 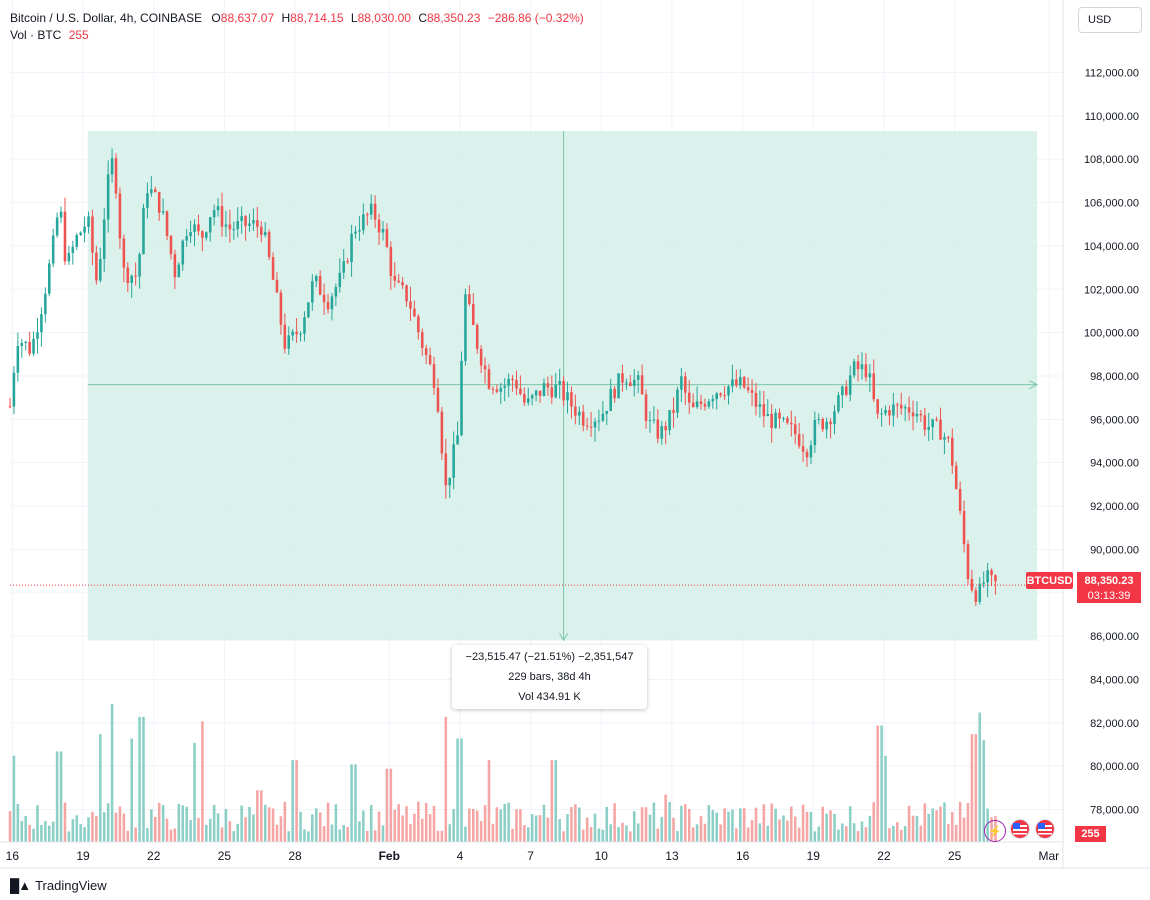 I want to click on lightning-icon: ⚡, so click(x=995, y=831).